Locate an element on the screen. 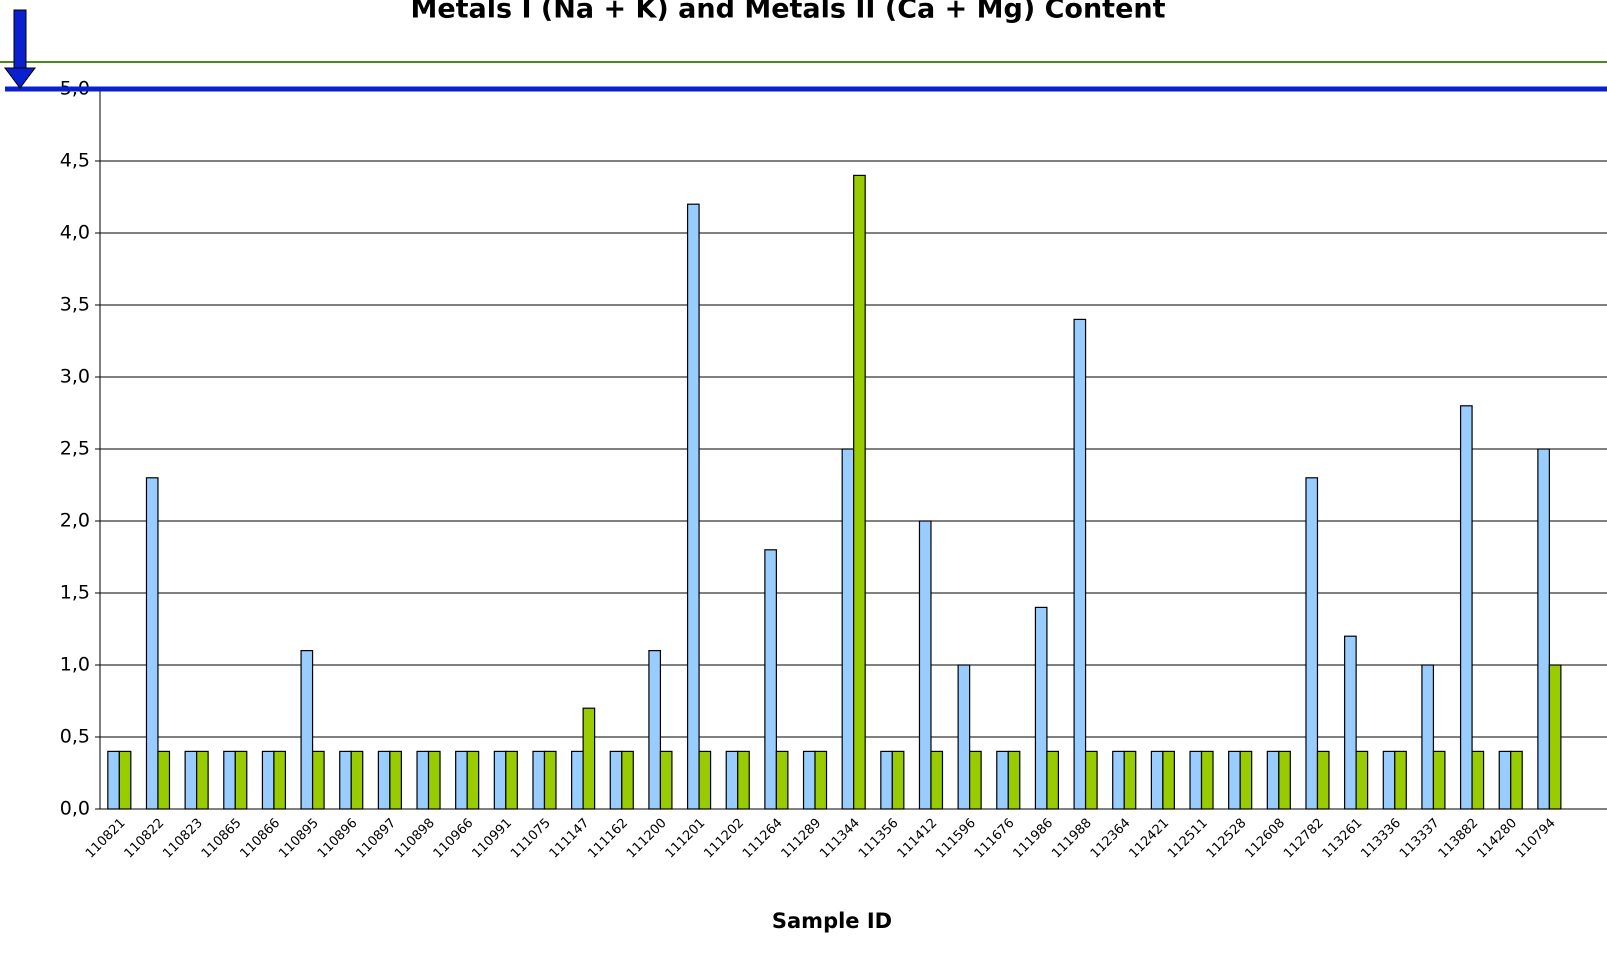 The image size is (1607, 958). x-tick-label: 111596 is located at coordinates (956, 839).